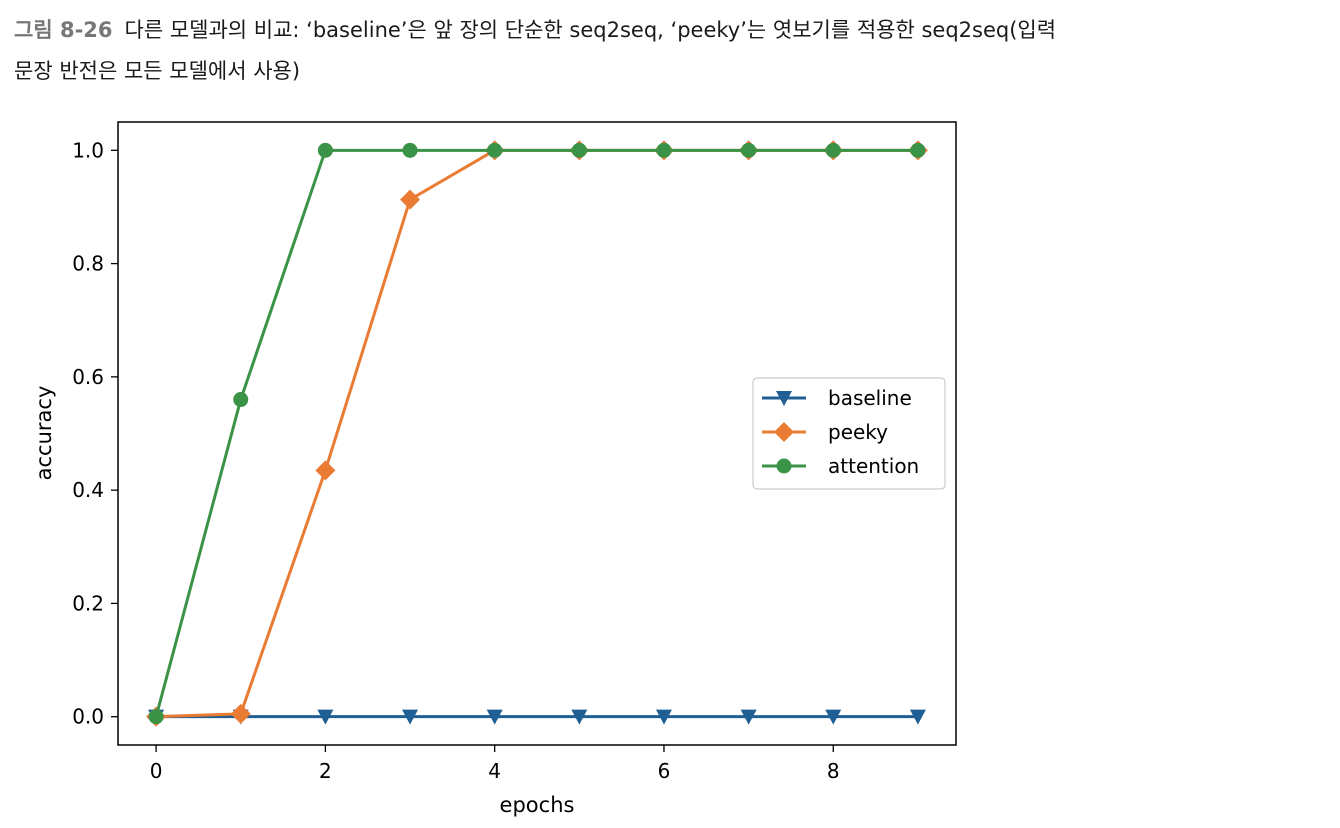 This screenshot has width=1340, height=828. Describe the element at coordinates (858, 432) in the screenshot. I see `legend-label: peeky` at that location.